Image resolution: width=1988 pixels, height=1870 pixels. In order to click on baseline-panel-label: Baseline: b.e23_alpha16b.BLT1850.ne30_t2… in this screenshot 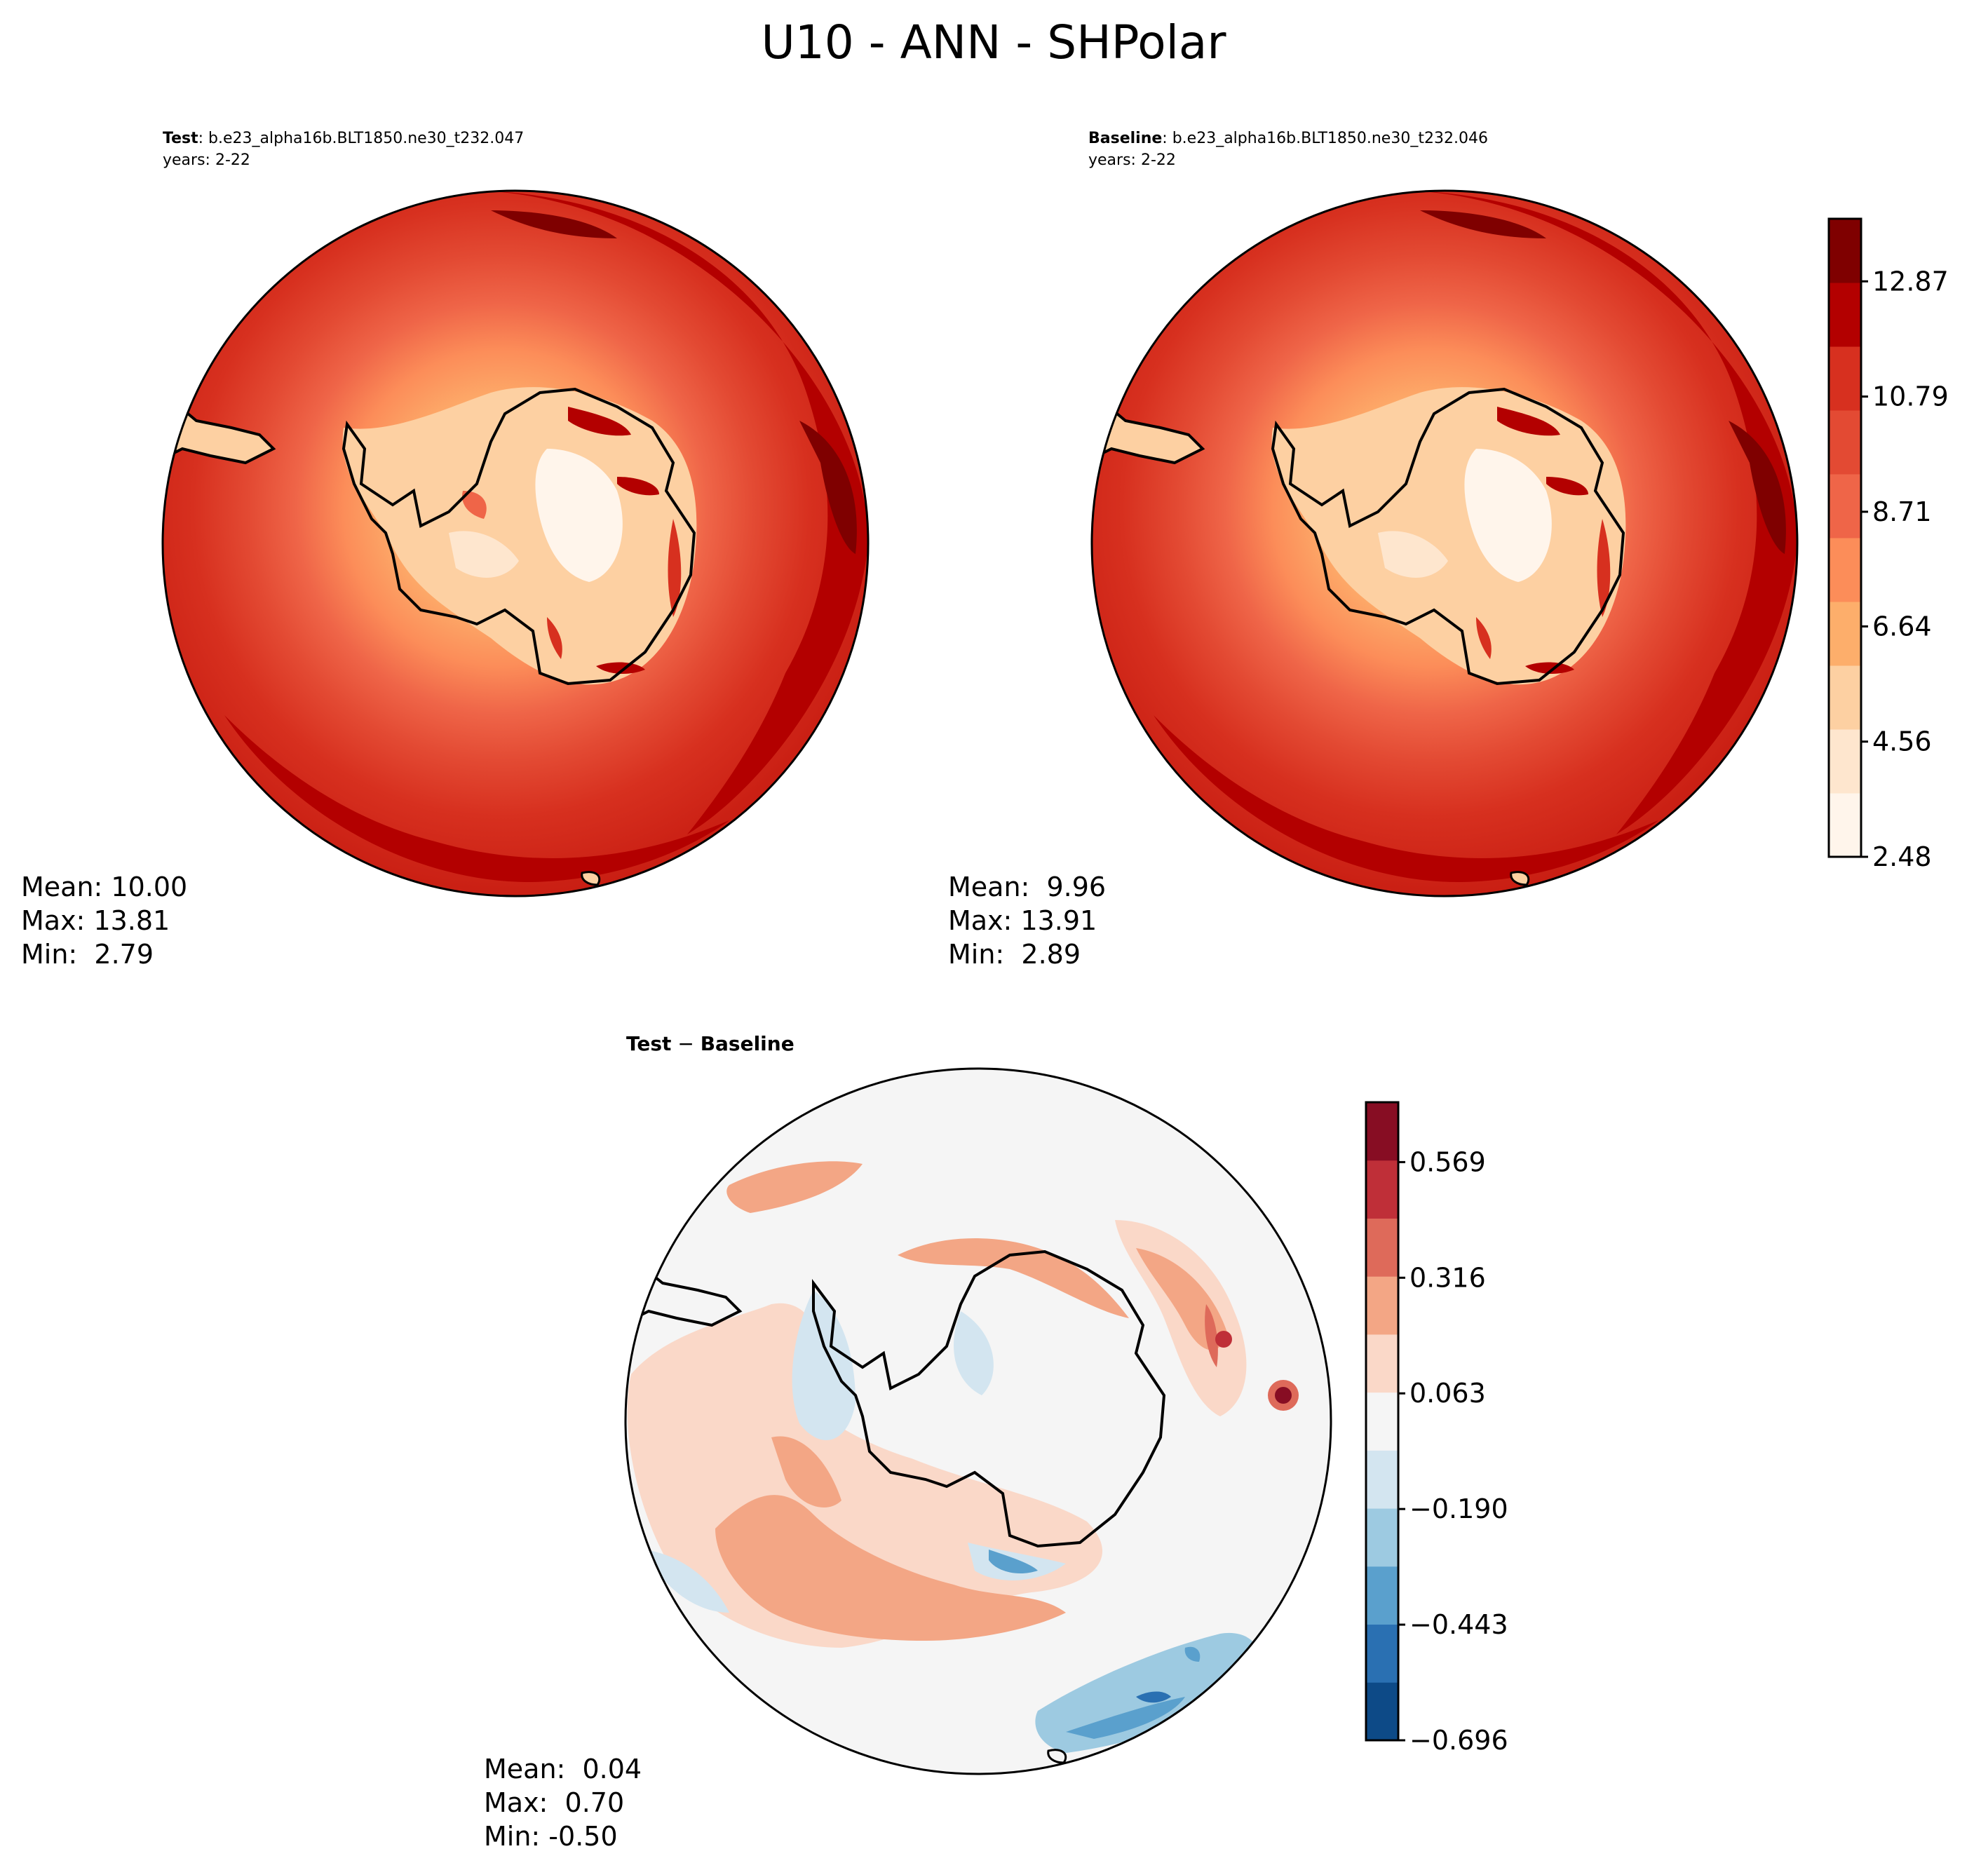, I will do `click(1288, 138)`.